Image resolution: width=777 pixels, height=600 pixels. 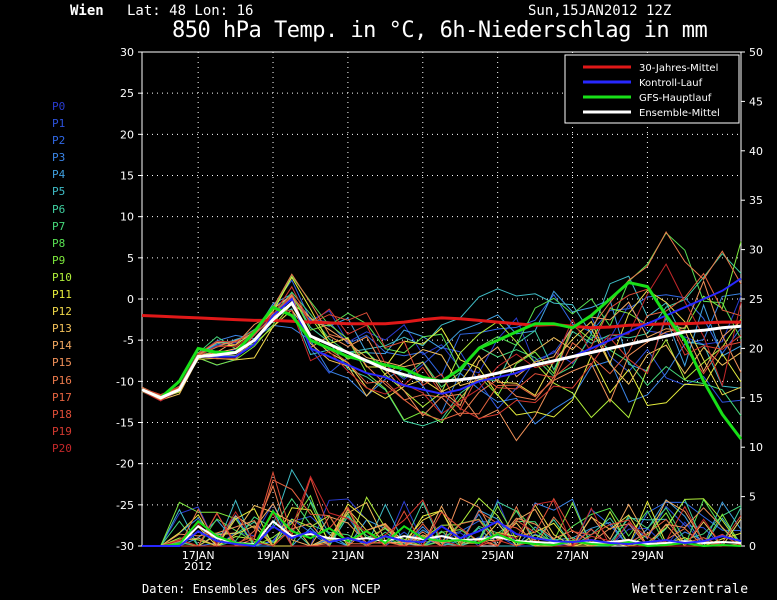 What do you see at coordinates (127, 134) in the screenshot?
I see `y-left-tick-label: 20` at bounding box center [127, 134].